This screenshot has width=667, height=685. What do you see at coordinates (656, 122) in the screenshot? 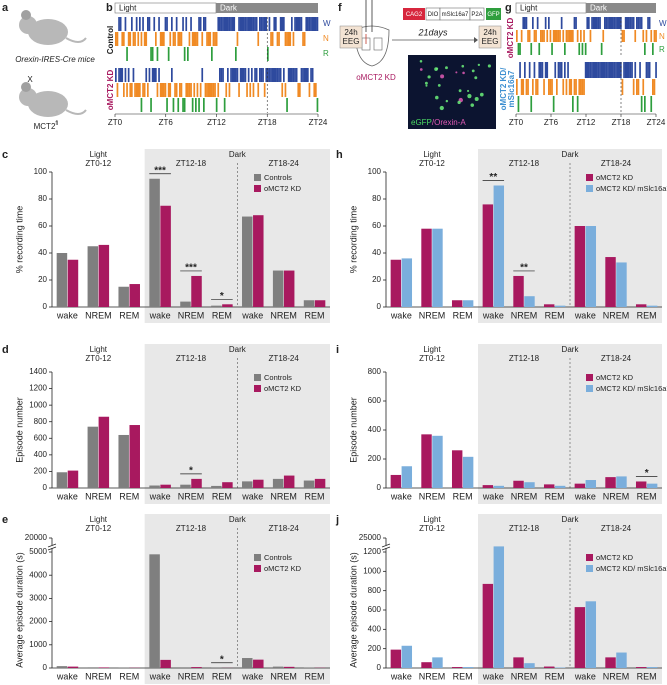
I see `zt-tick-label: ZT24` at bounding box center [656, 122].